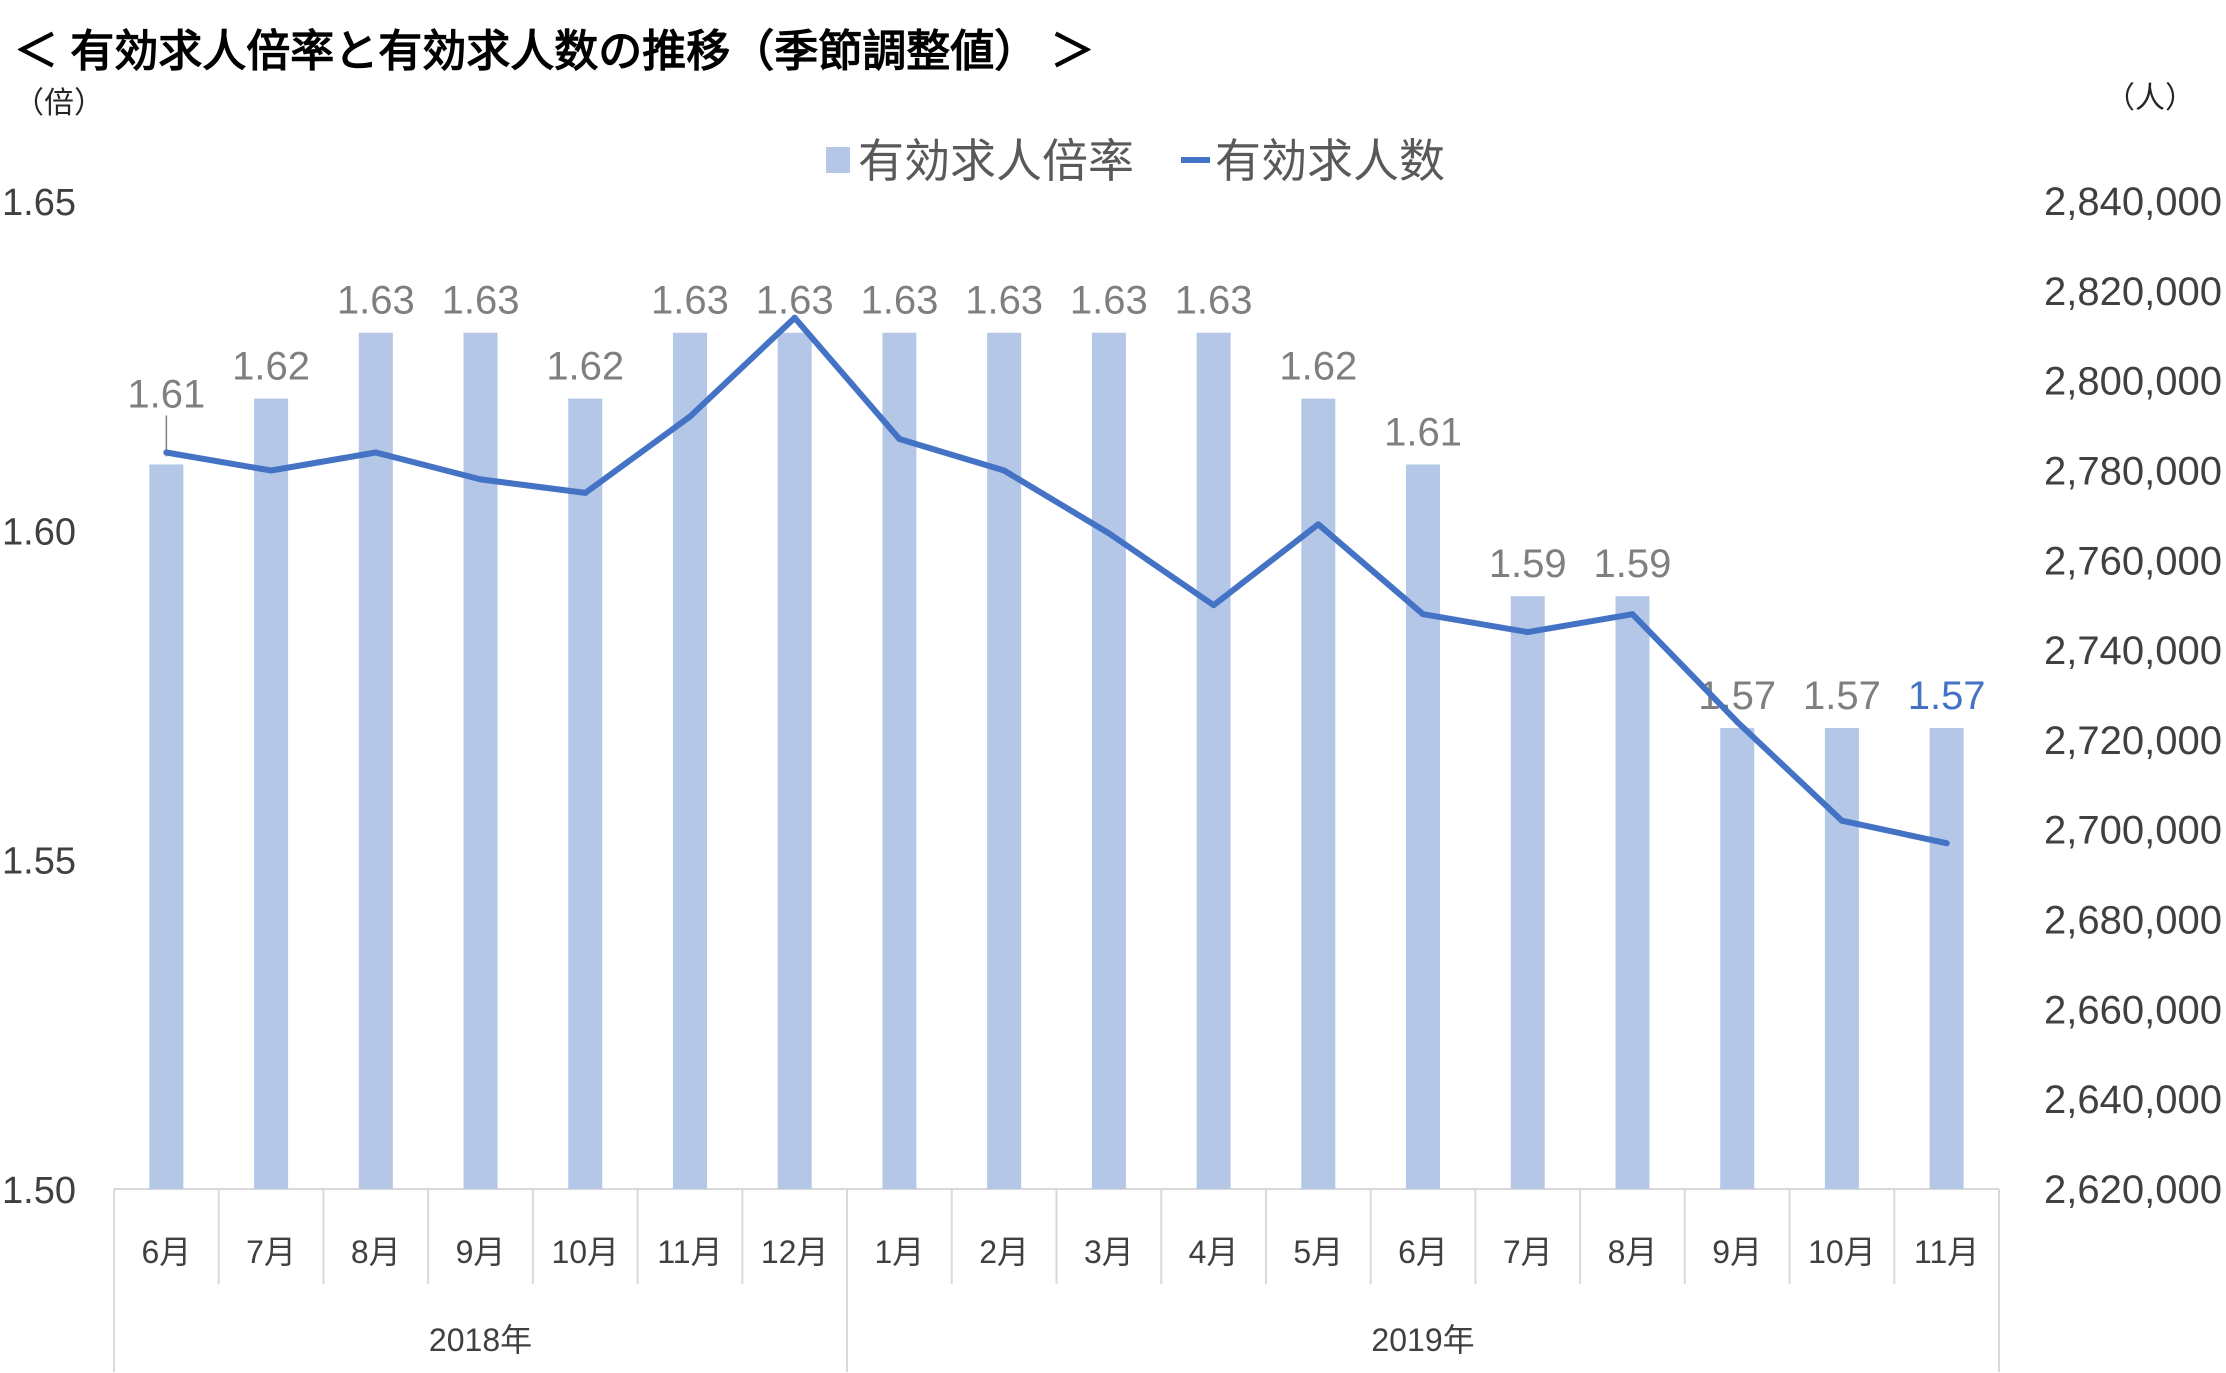 The width and height of the screenshot is (2226, 1373). I want to click on y-right-tick-label: 2,780,000, so click(2133, 471).